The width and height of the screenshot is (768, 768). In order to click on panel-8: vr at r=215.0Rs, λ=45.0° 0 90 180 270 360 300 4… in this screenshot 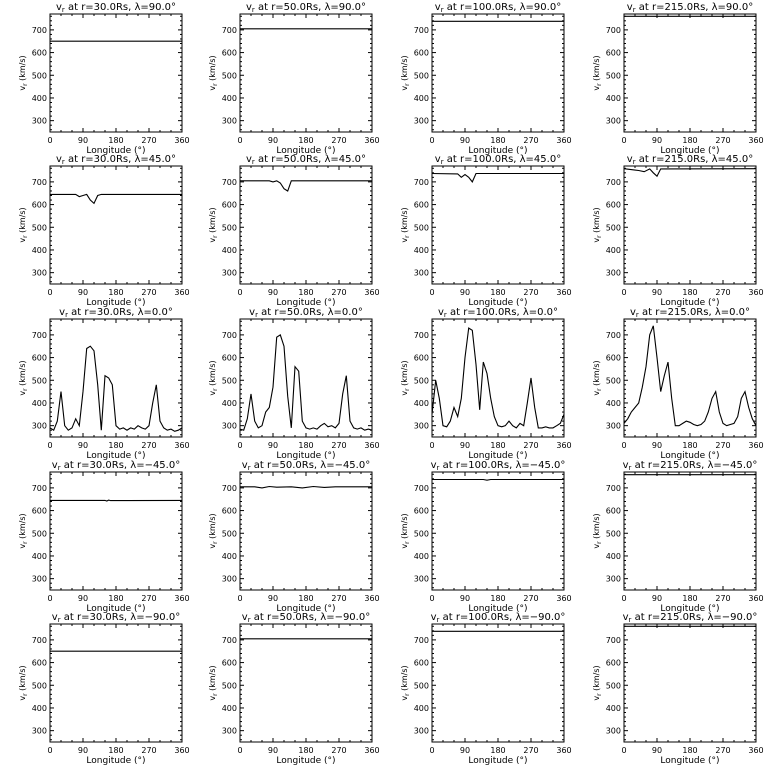, I will do `click(678, 231)`.